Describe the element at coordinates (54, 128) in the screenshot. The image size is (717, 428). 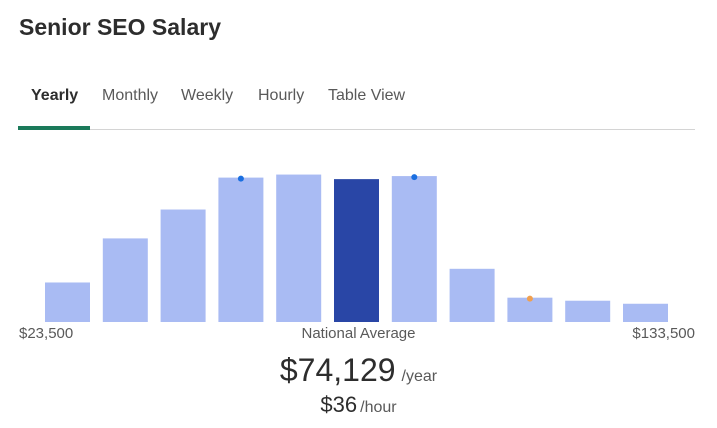
I see `active-tab-indicator` at that location.